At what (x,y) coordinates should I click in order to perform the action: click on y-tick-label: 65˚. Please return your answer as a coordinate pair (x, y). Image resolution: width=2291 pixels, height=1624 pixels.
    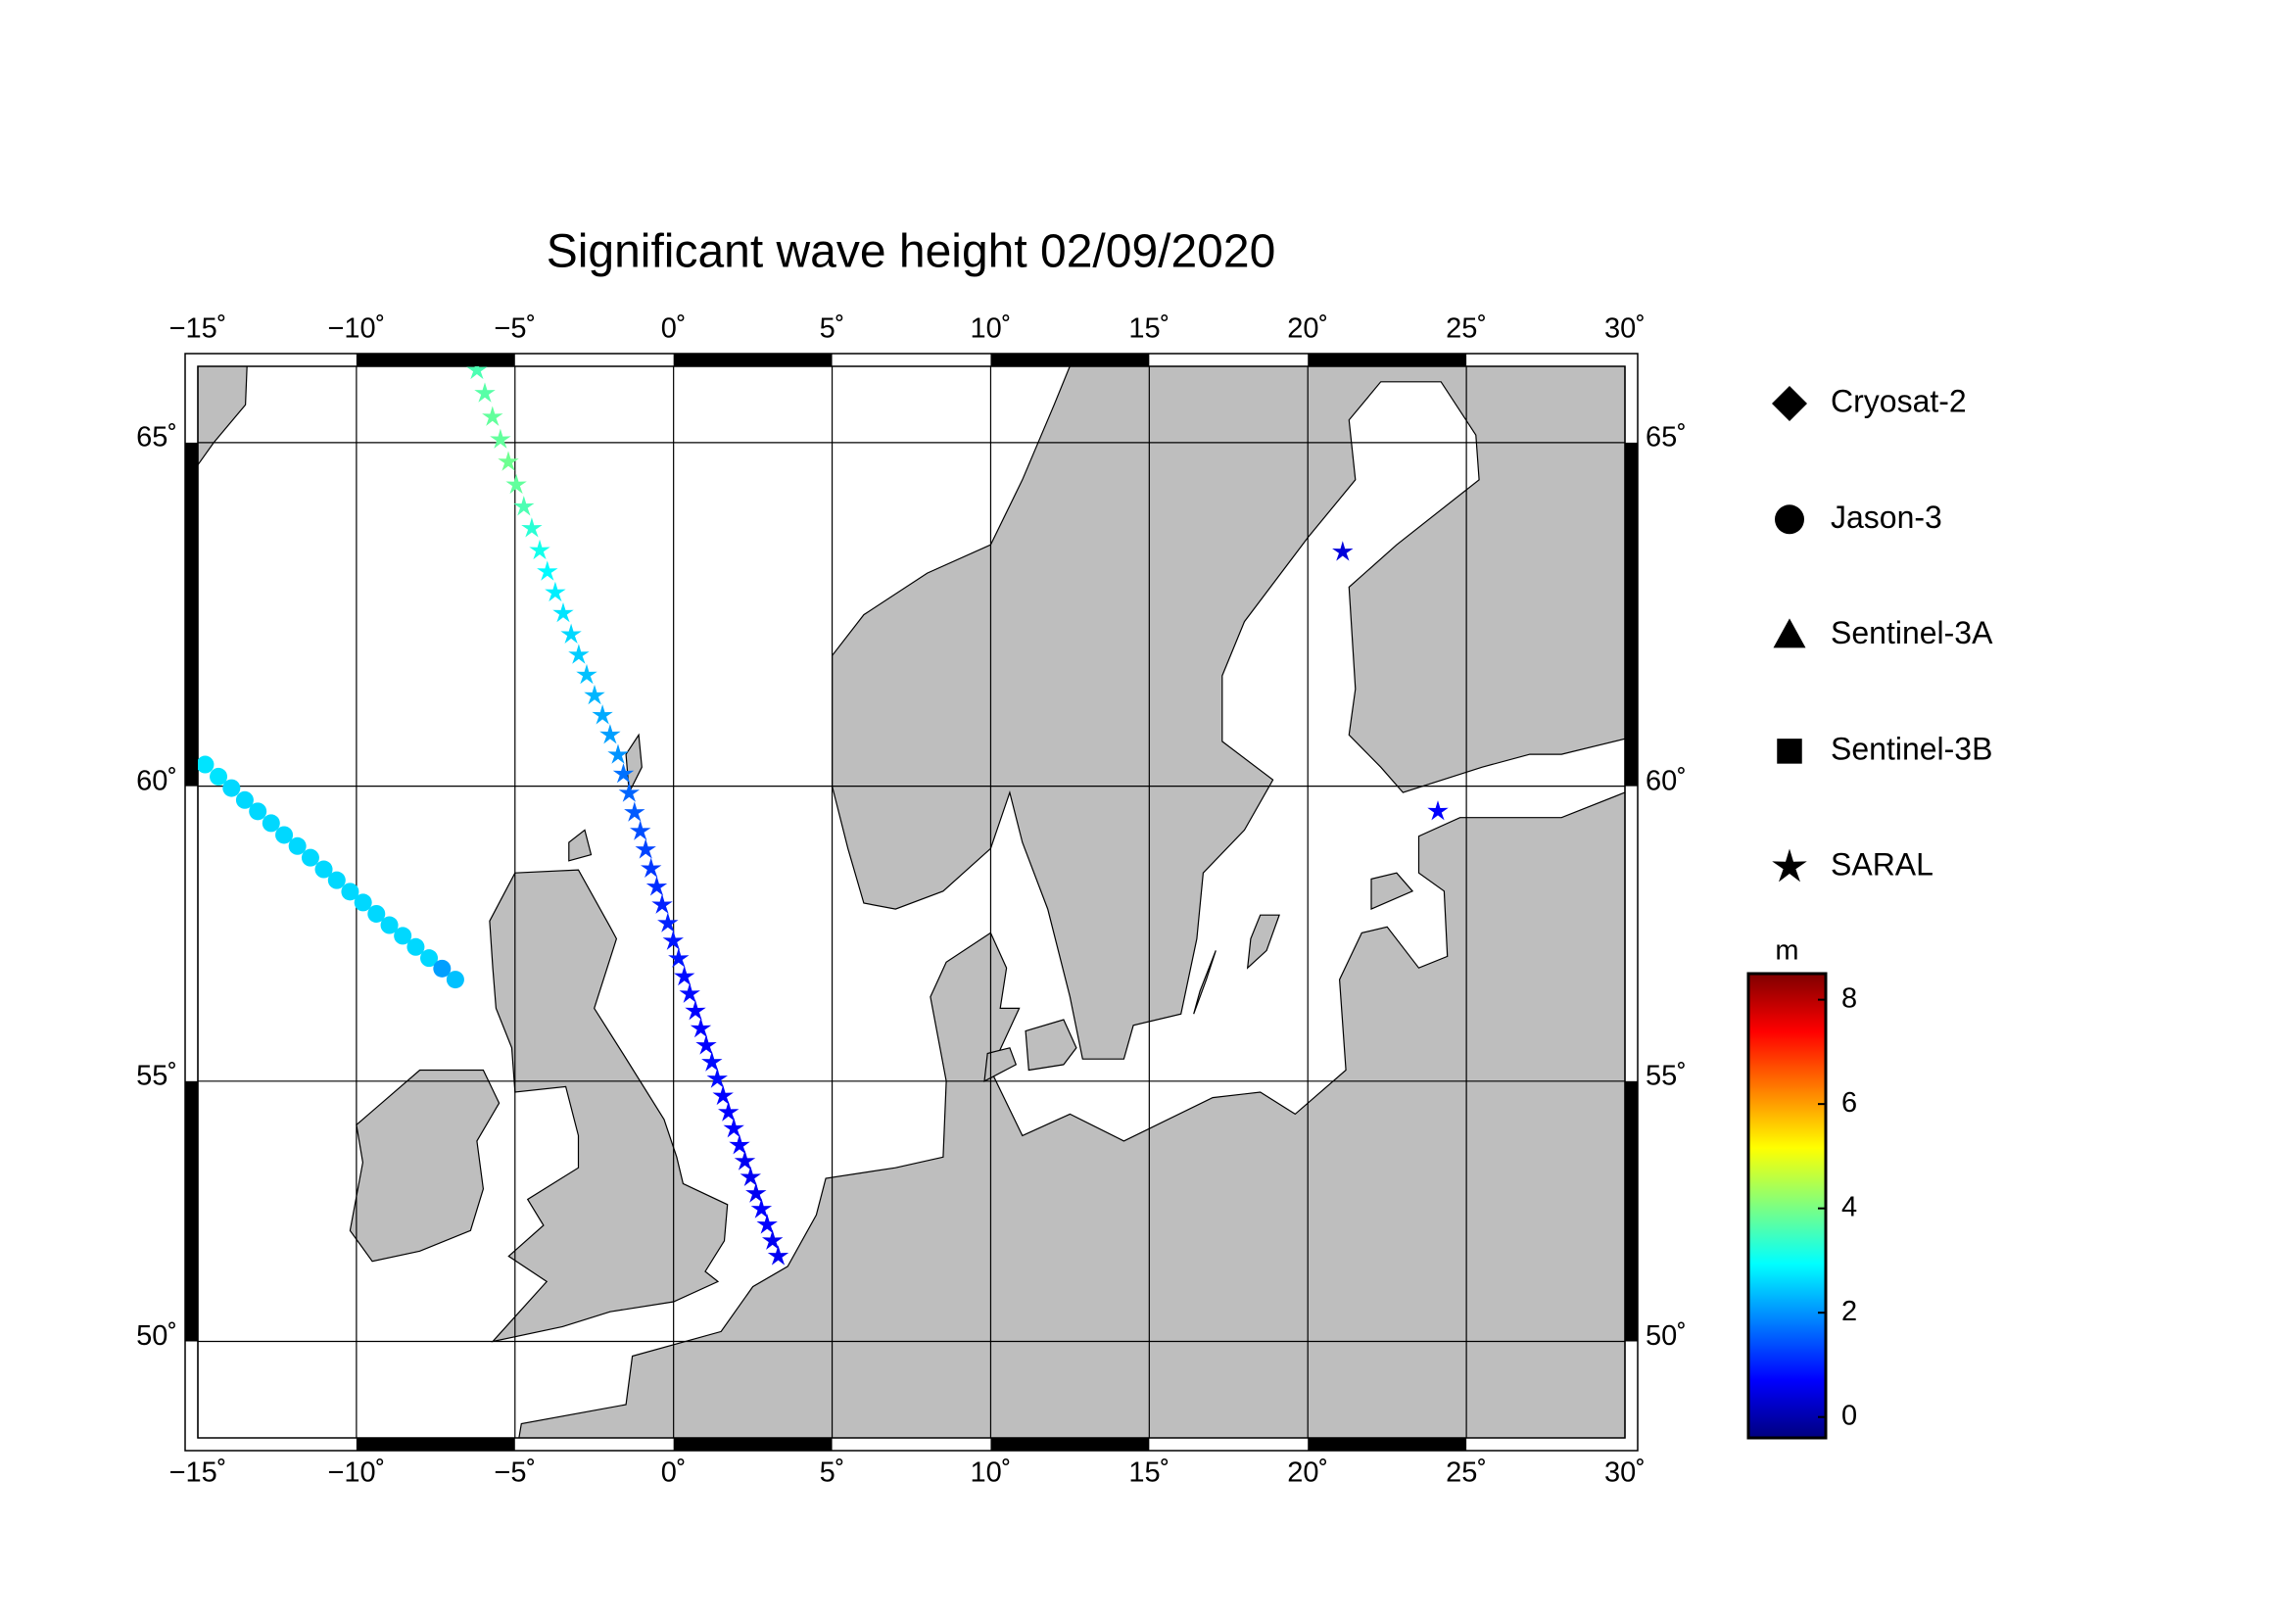
    Looking at the image, I should click on (1666, 438).